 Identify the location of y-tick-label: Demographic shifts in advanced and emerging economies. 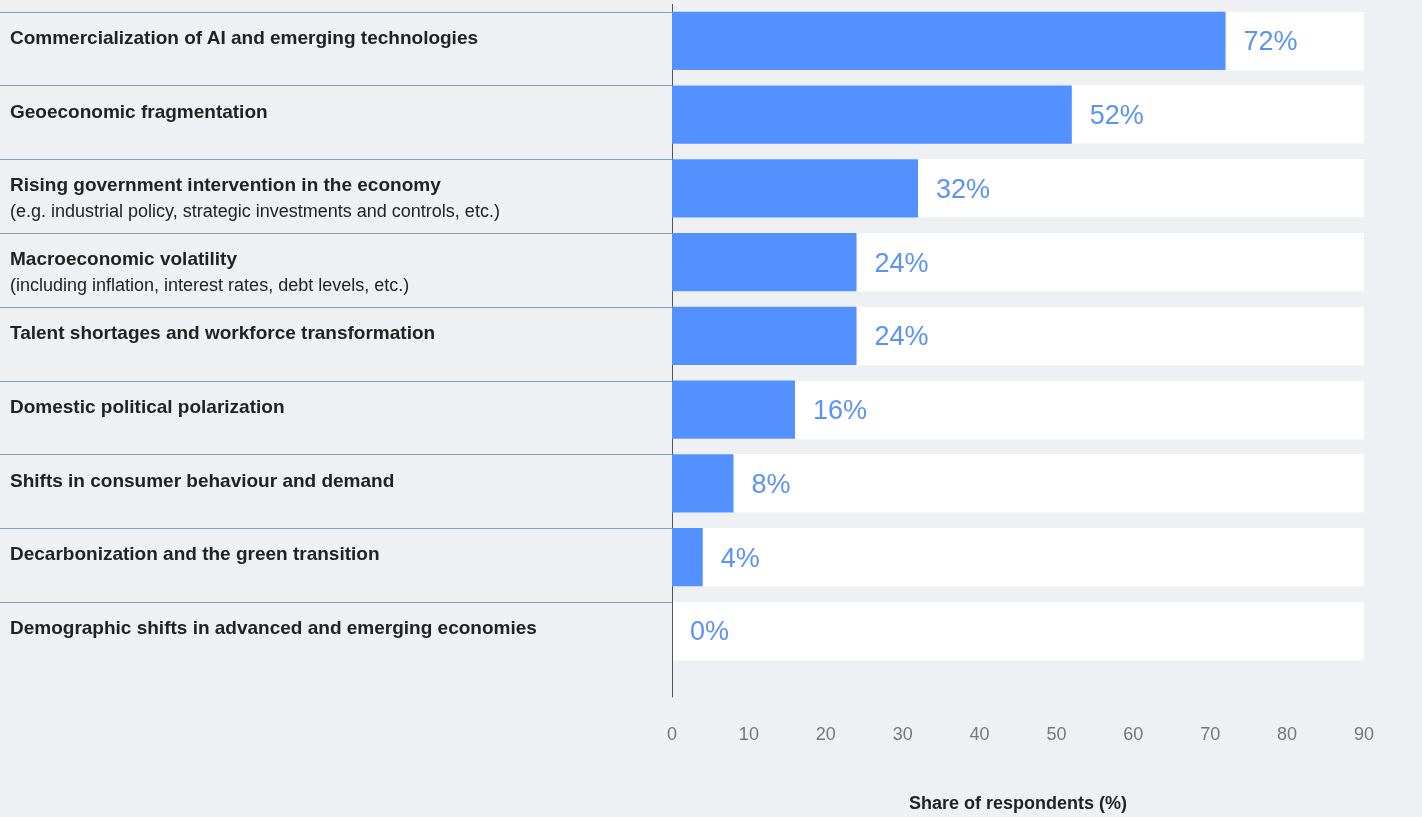
(273, 628).